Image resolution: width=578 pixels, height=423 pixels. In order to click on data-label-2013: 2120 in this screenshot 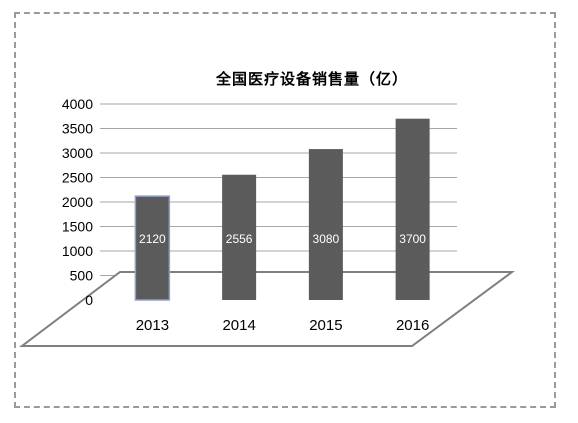, I will do `click(152, 239)`.